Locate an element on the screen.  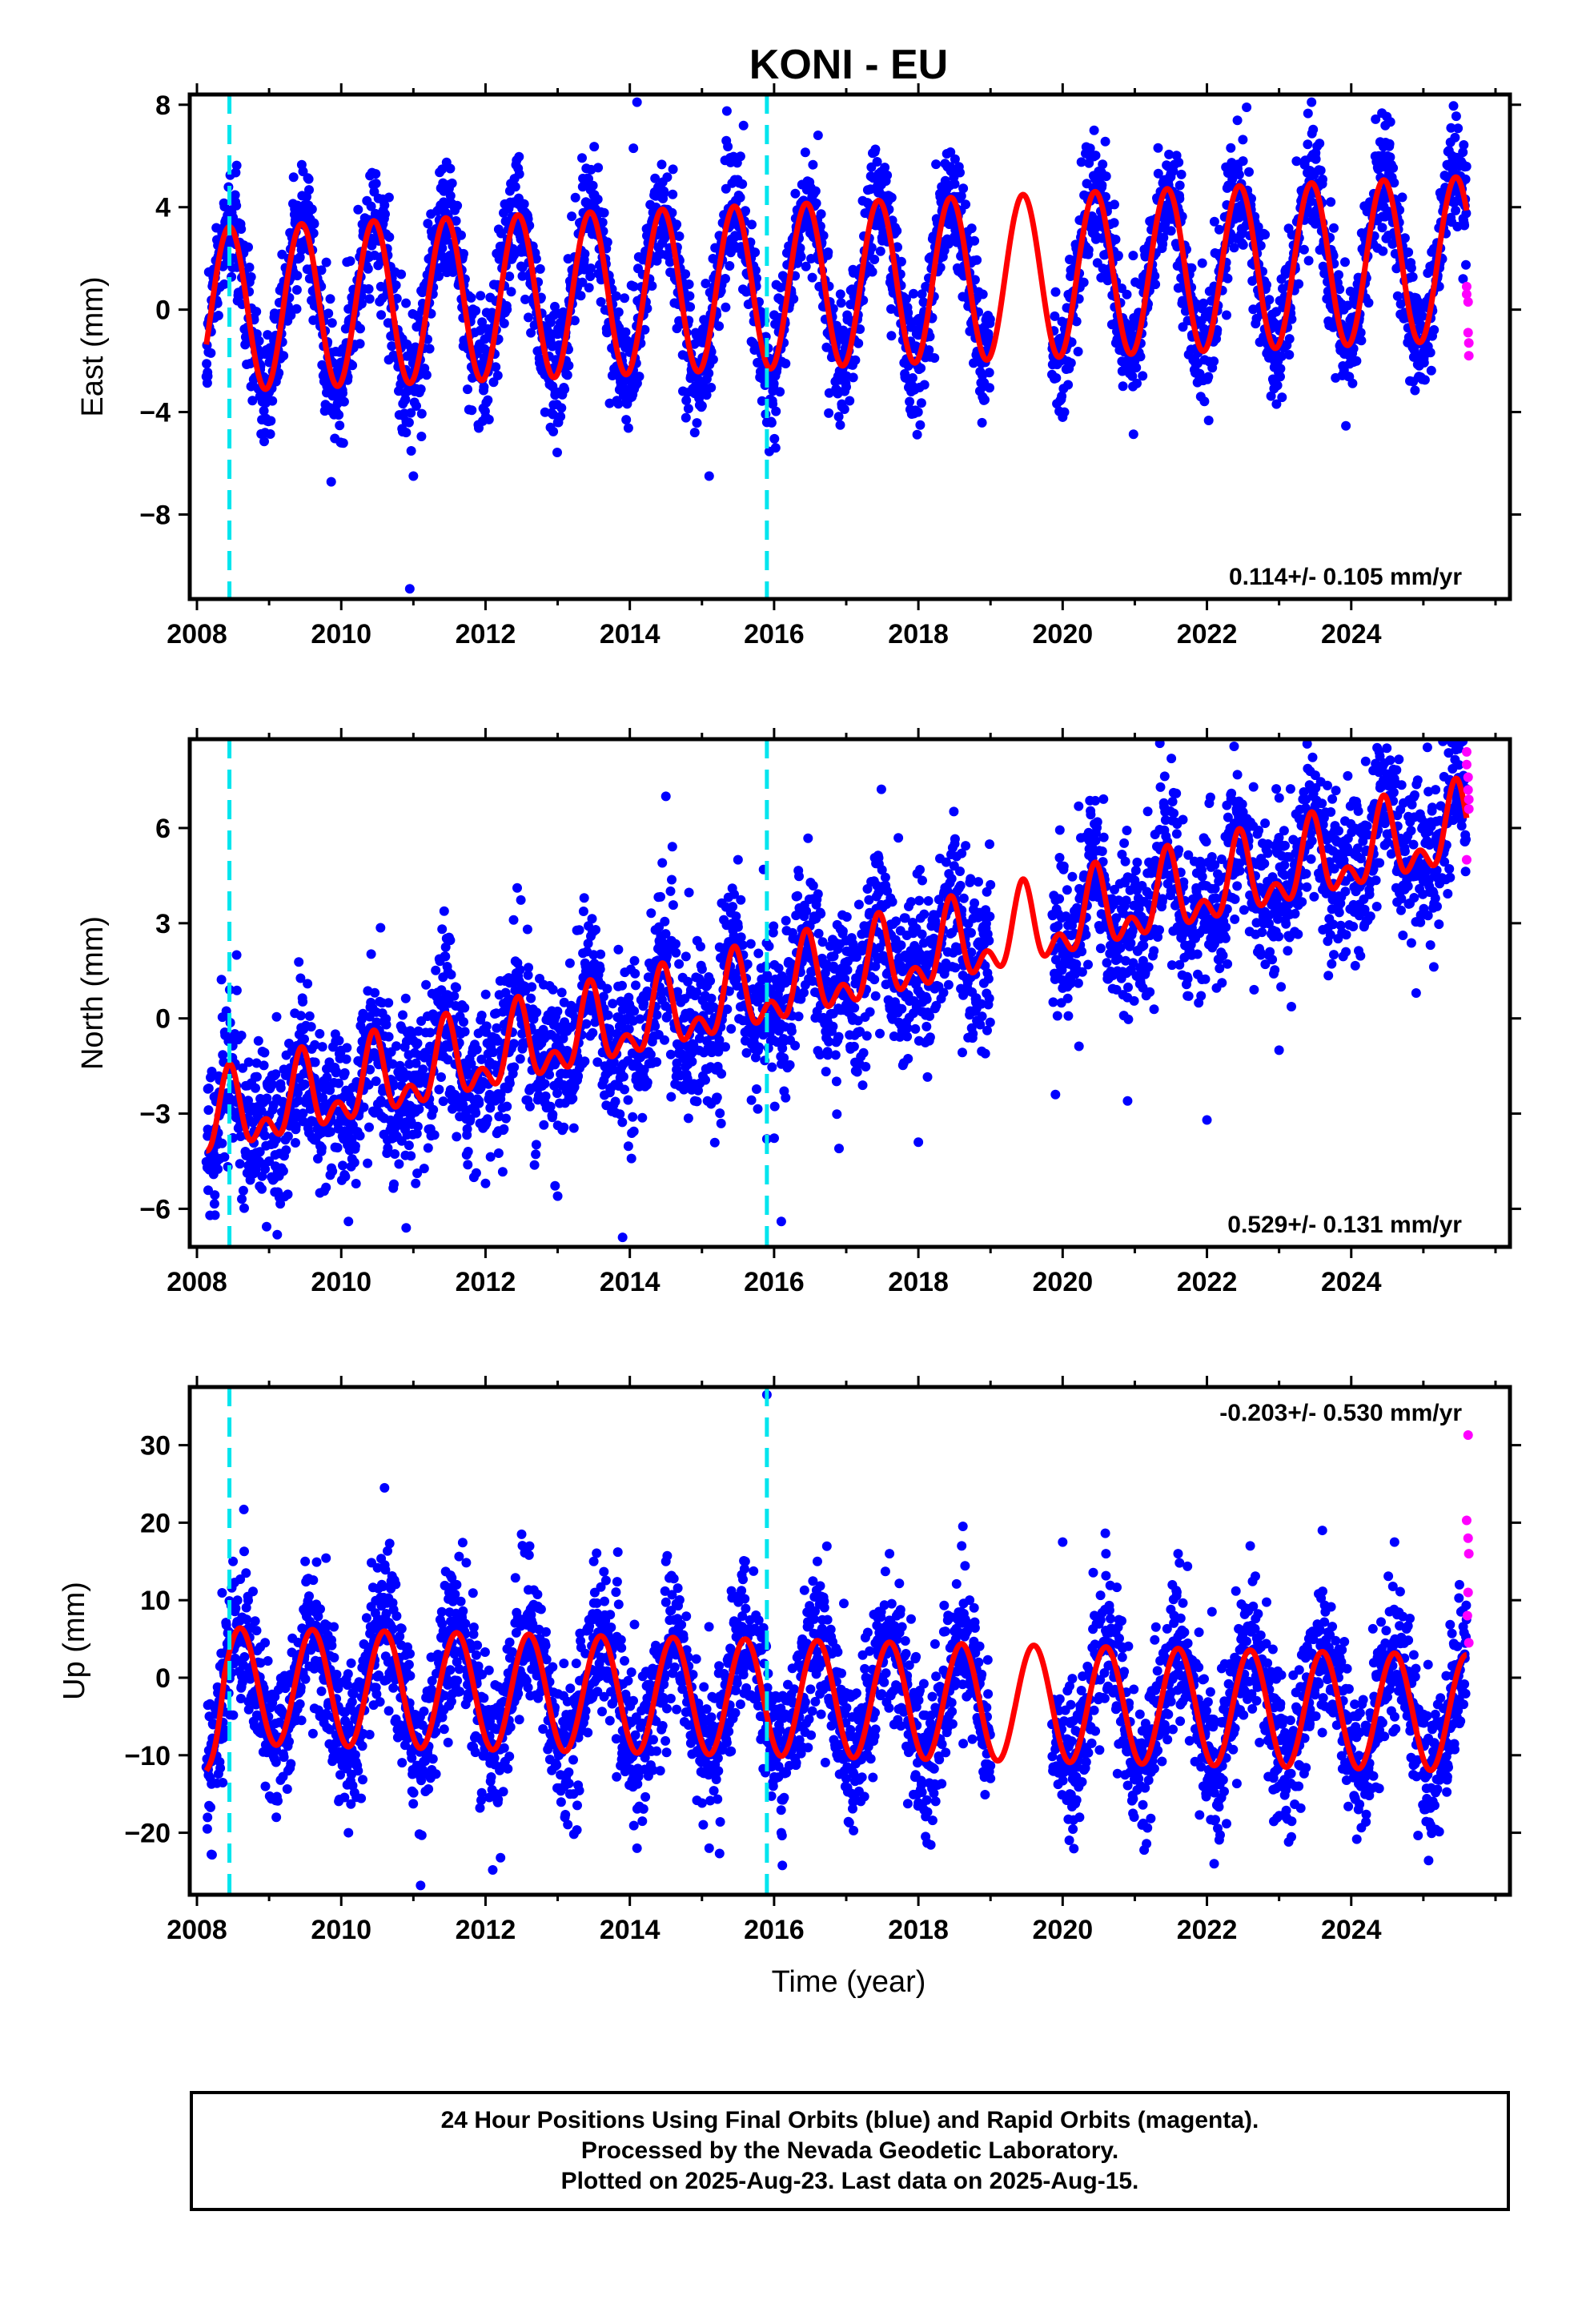
y-tick-label: 8 is located at coordinates (163, 106).